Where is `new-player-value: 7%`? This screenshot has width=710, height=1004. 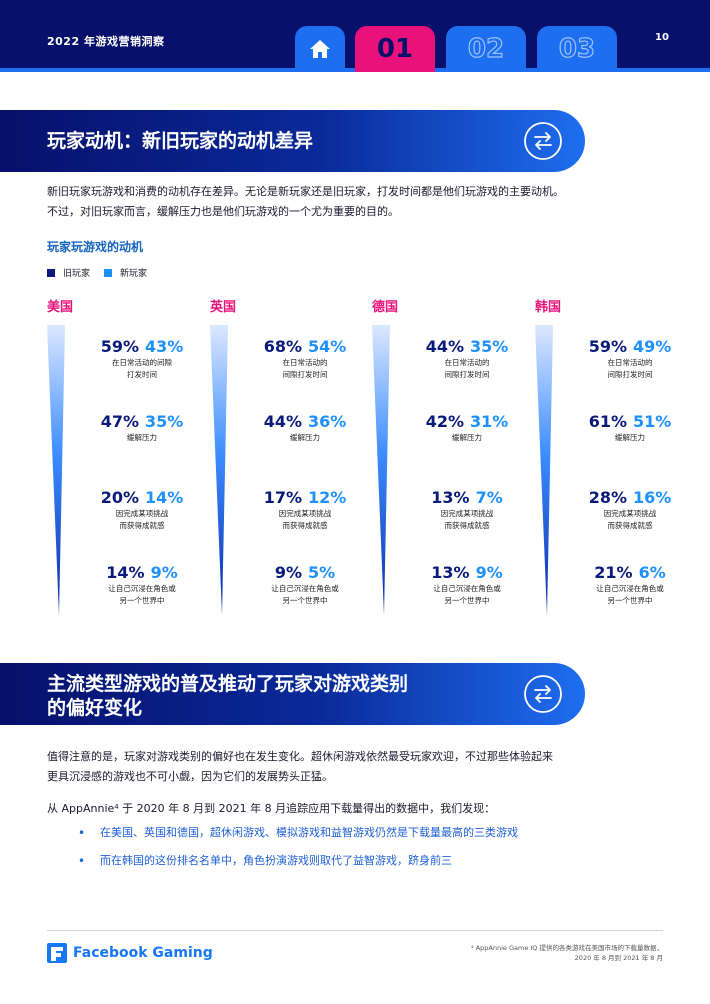 new-player-value: 7% is located at coordinates (489, 497).